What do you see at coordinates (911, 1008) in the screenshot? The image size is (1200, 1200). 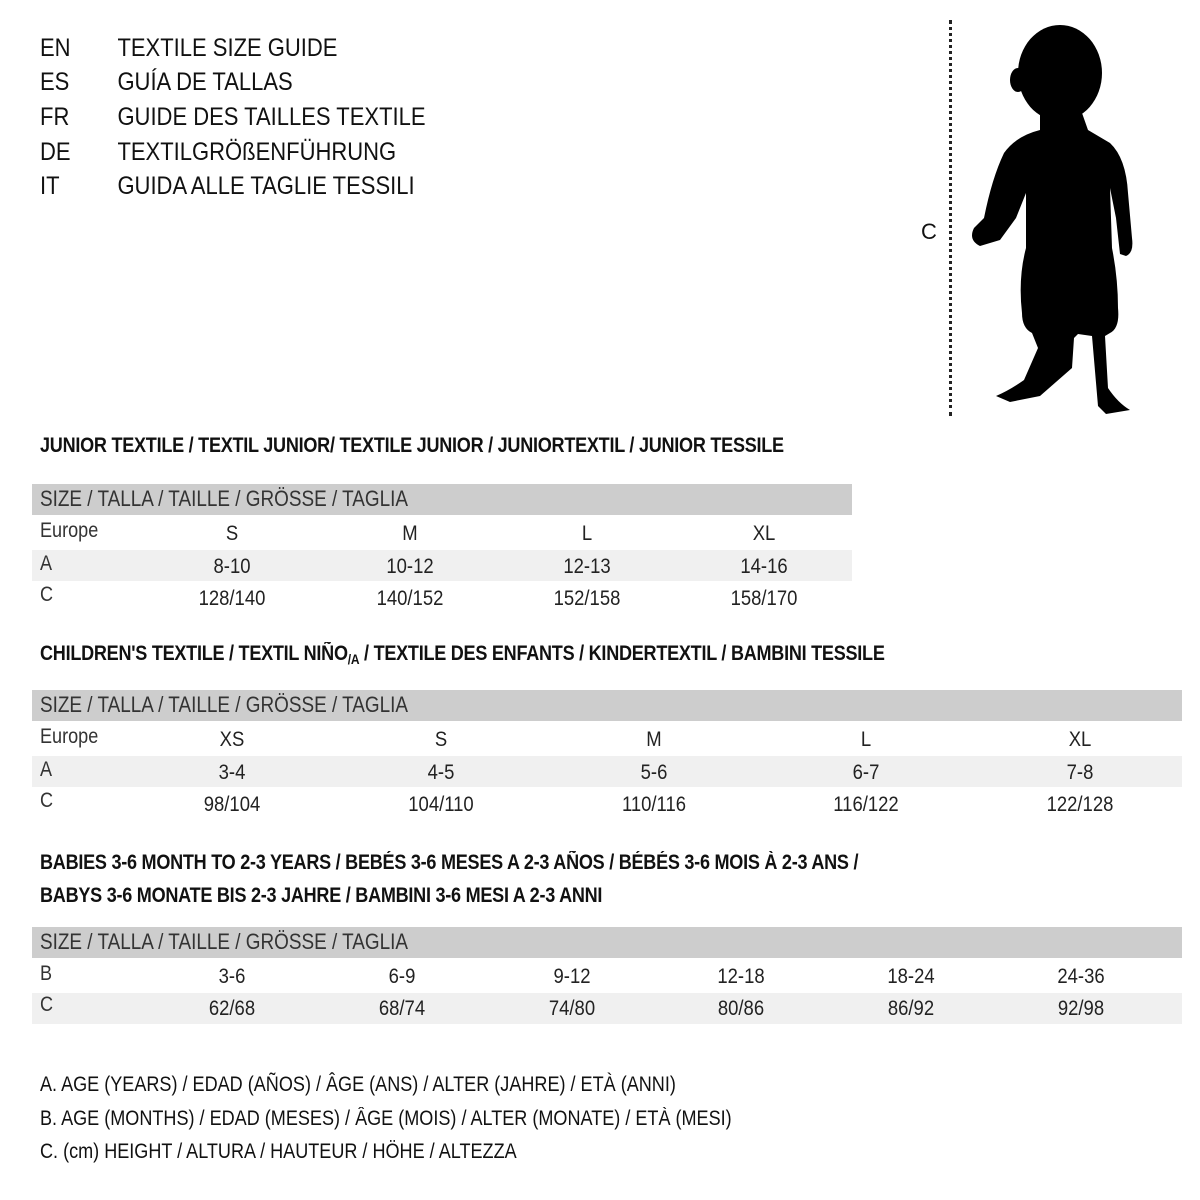 I see `table-cell: 86/92` at bounding box center [911, 1008].